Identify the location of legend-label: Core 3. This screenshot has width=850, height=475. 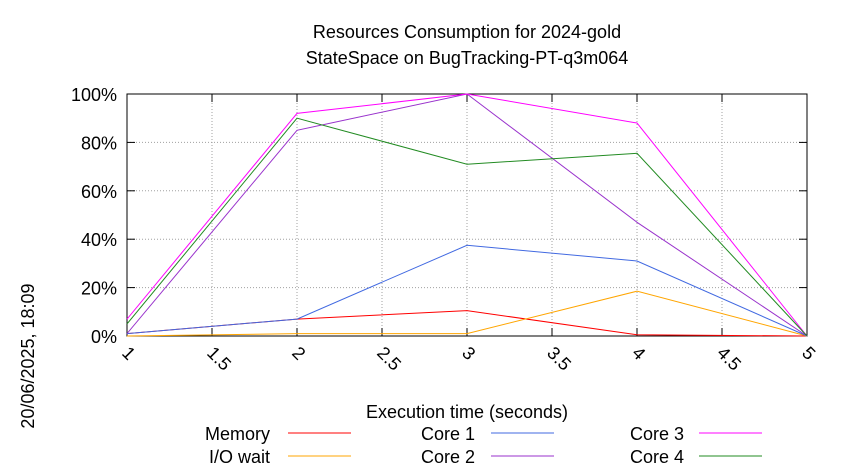
(657, 434).